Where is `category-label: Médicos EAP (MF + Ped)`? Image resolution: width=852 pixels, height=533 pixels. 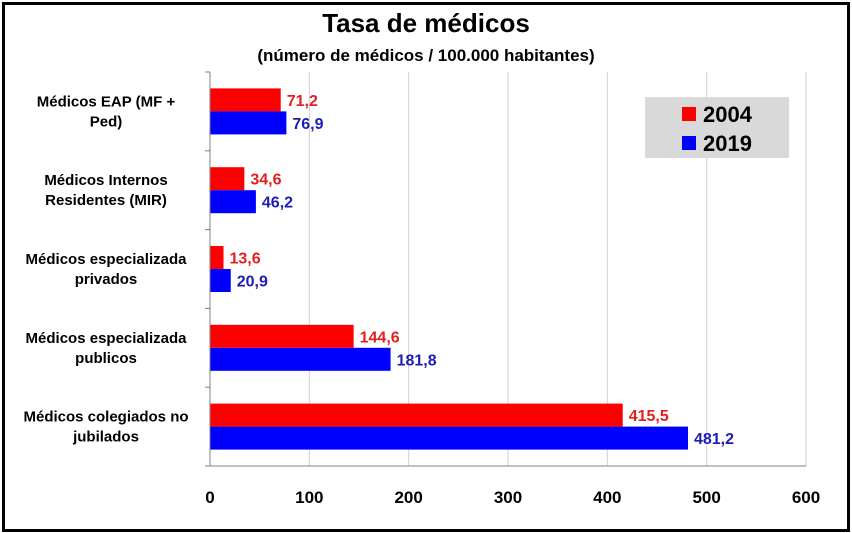 category-label: Médicos EAP (MF + Ped) is located at coordinates (106, 111).